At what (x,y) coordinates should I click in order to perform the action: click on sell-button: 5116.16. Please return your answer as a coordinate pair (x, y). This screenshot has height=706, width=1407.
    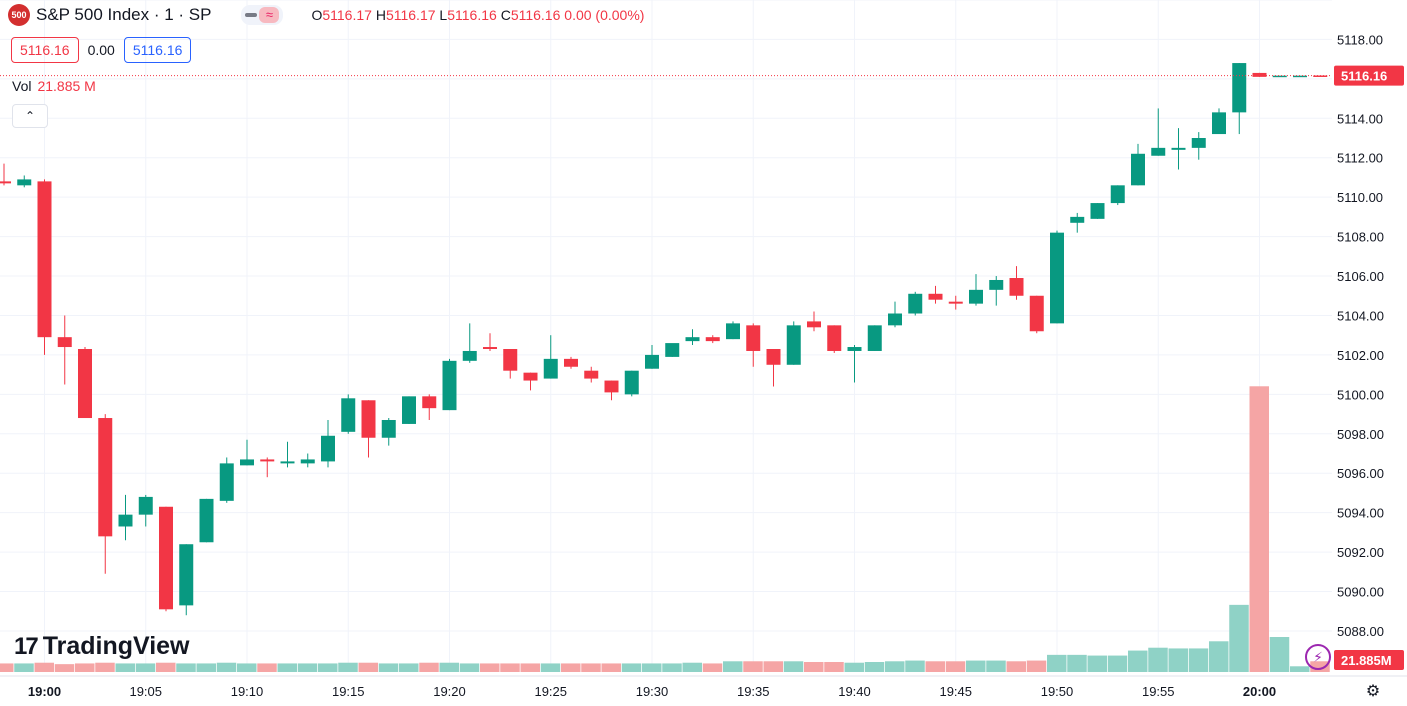
    Looking at the image, I should click on (45, 50).